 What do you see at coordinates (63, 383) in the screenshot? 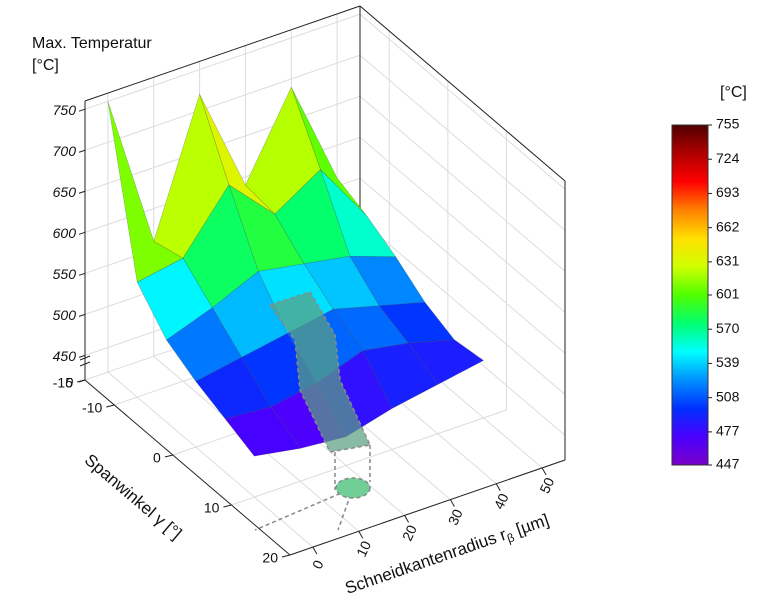
I see `y-tick-label: -15` at bounding box center [63, 383].